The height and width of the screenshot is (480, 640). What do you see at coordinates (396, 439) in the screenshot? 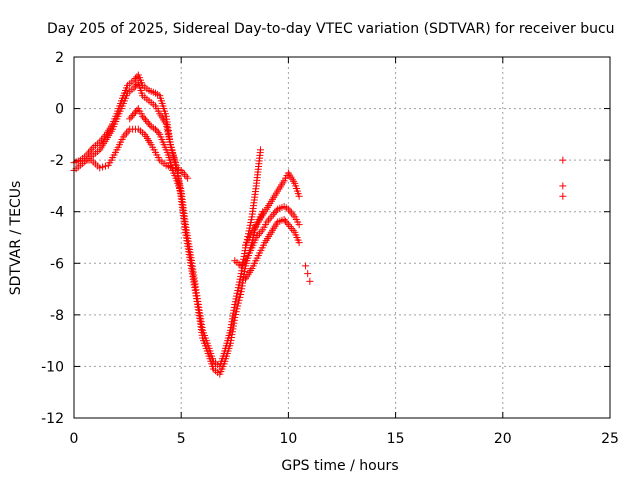
I see `x-tick-label: 15` at bounding box center [396, 439].